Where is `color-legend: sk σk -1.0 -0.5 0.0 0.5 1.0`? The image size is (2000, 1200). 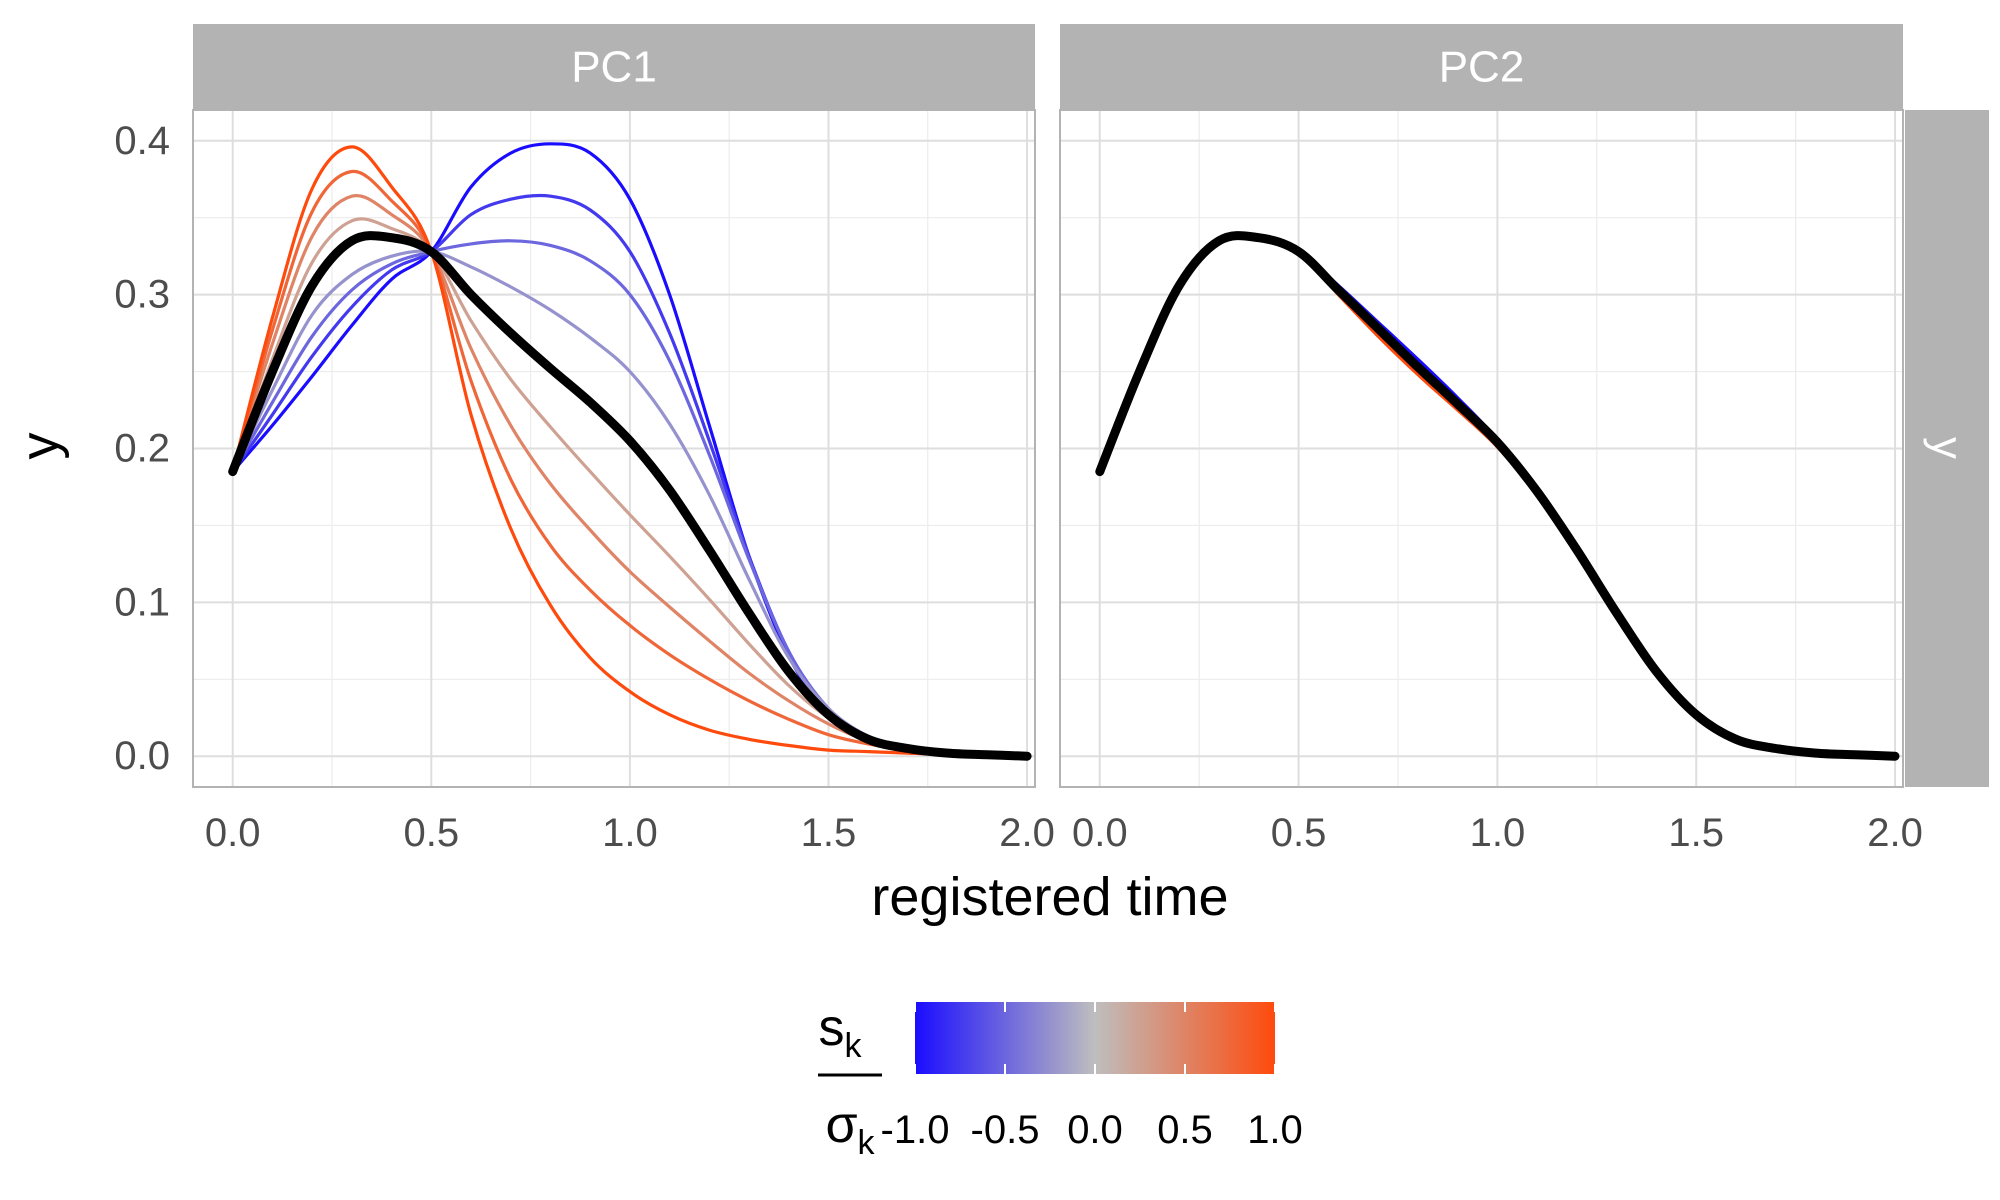
color-legend: sk σk -1.0 -0.5 0.0 0.5 1.0 is located at coordinates (1060, 1080).